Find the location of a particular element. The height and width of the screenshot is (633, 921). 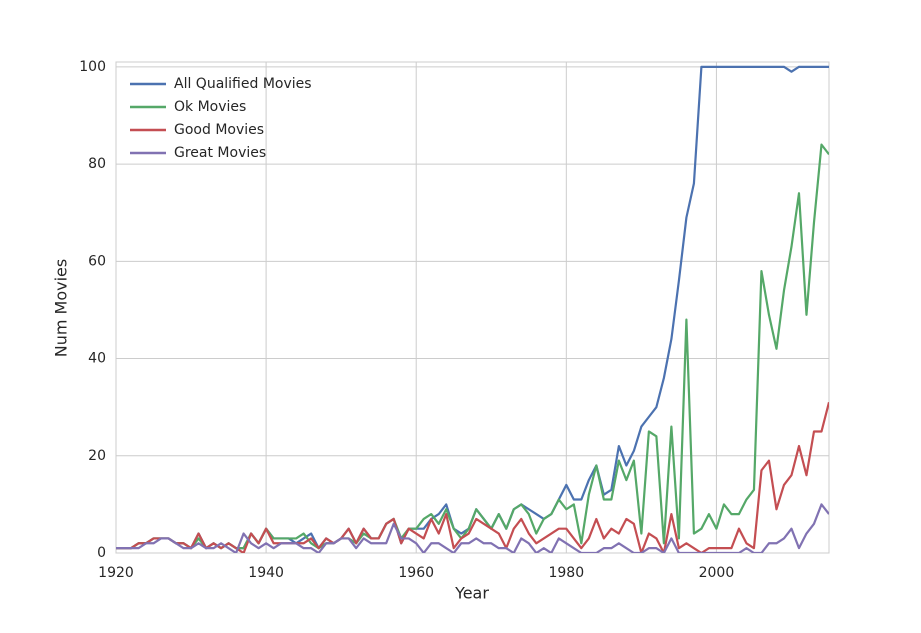

x-tick-label: 1920 is located at coordinates (116, 573).